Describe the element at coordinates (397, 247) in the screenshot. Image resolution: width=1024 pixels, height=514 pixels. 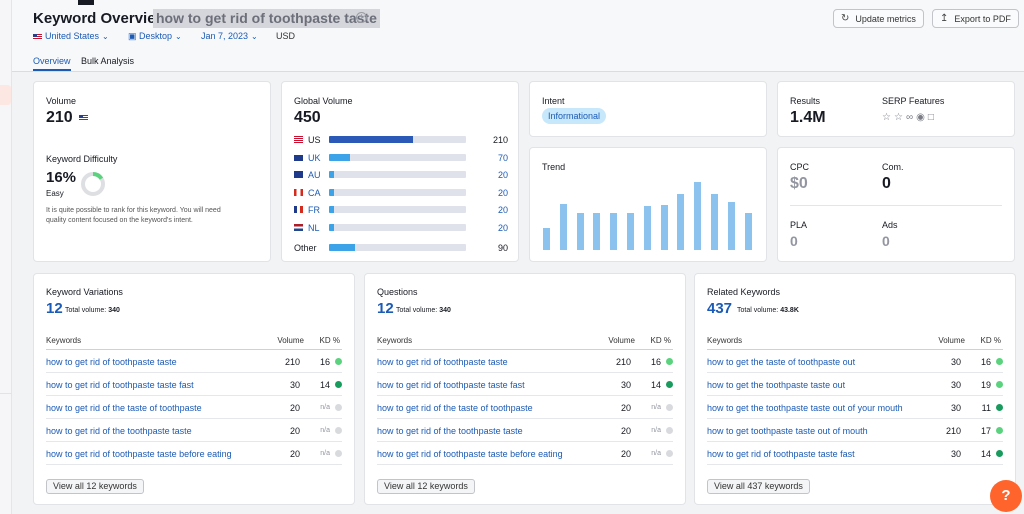
I see `other-share-bar` at that location.